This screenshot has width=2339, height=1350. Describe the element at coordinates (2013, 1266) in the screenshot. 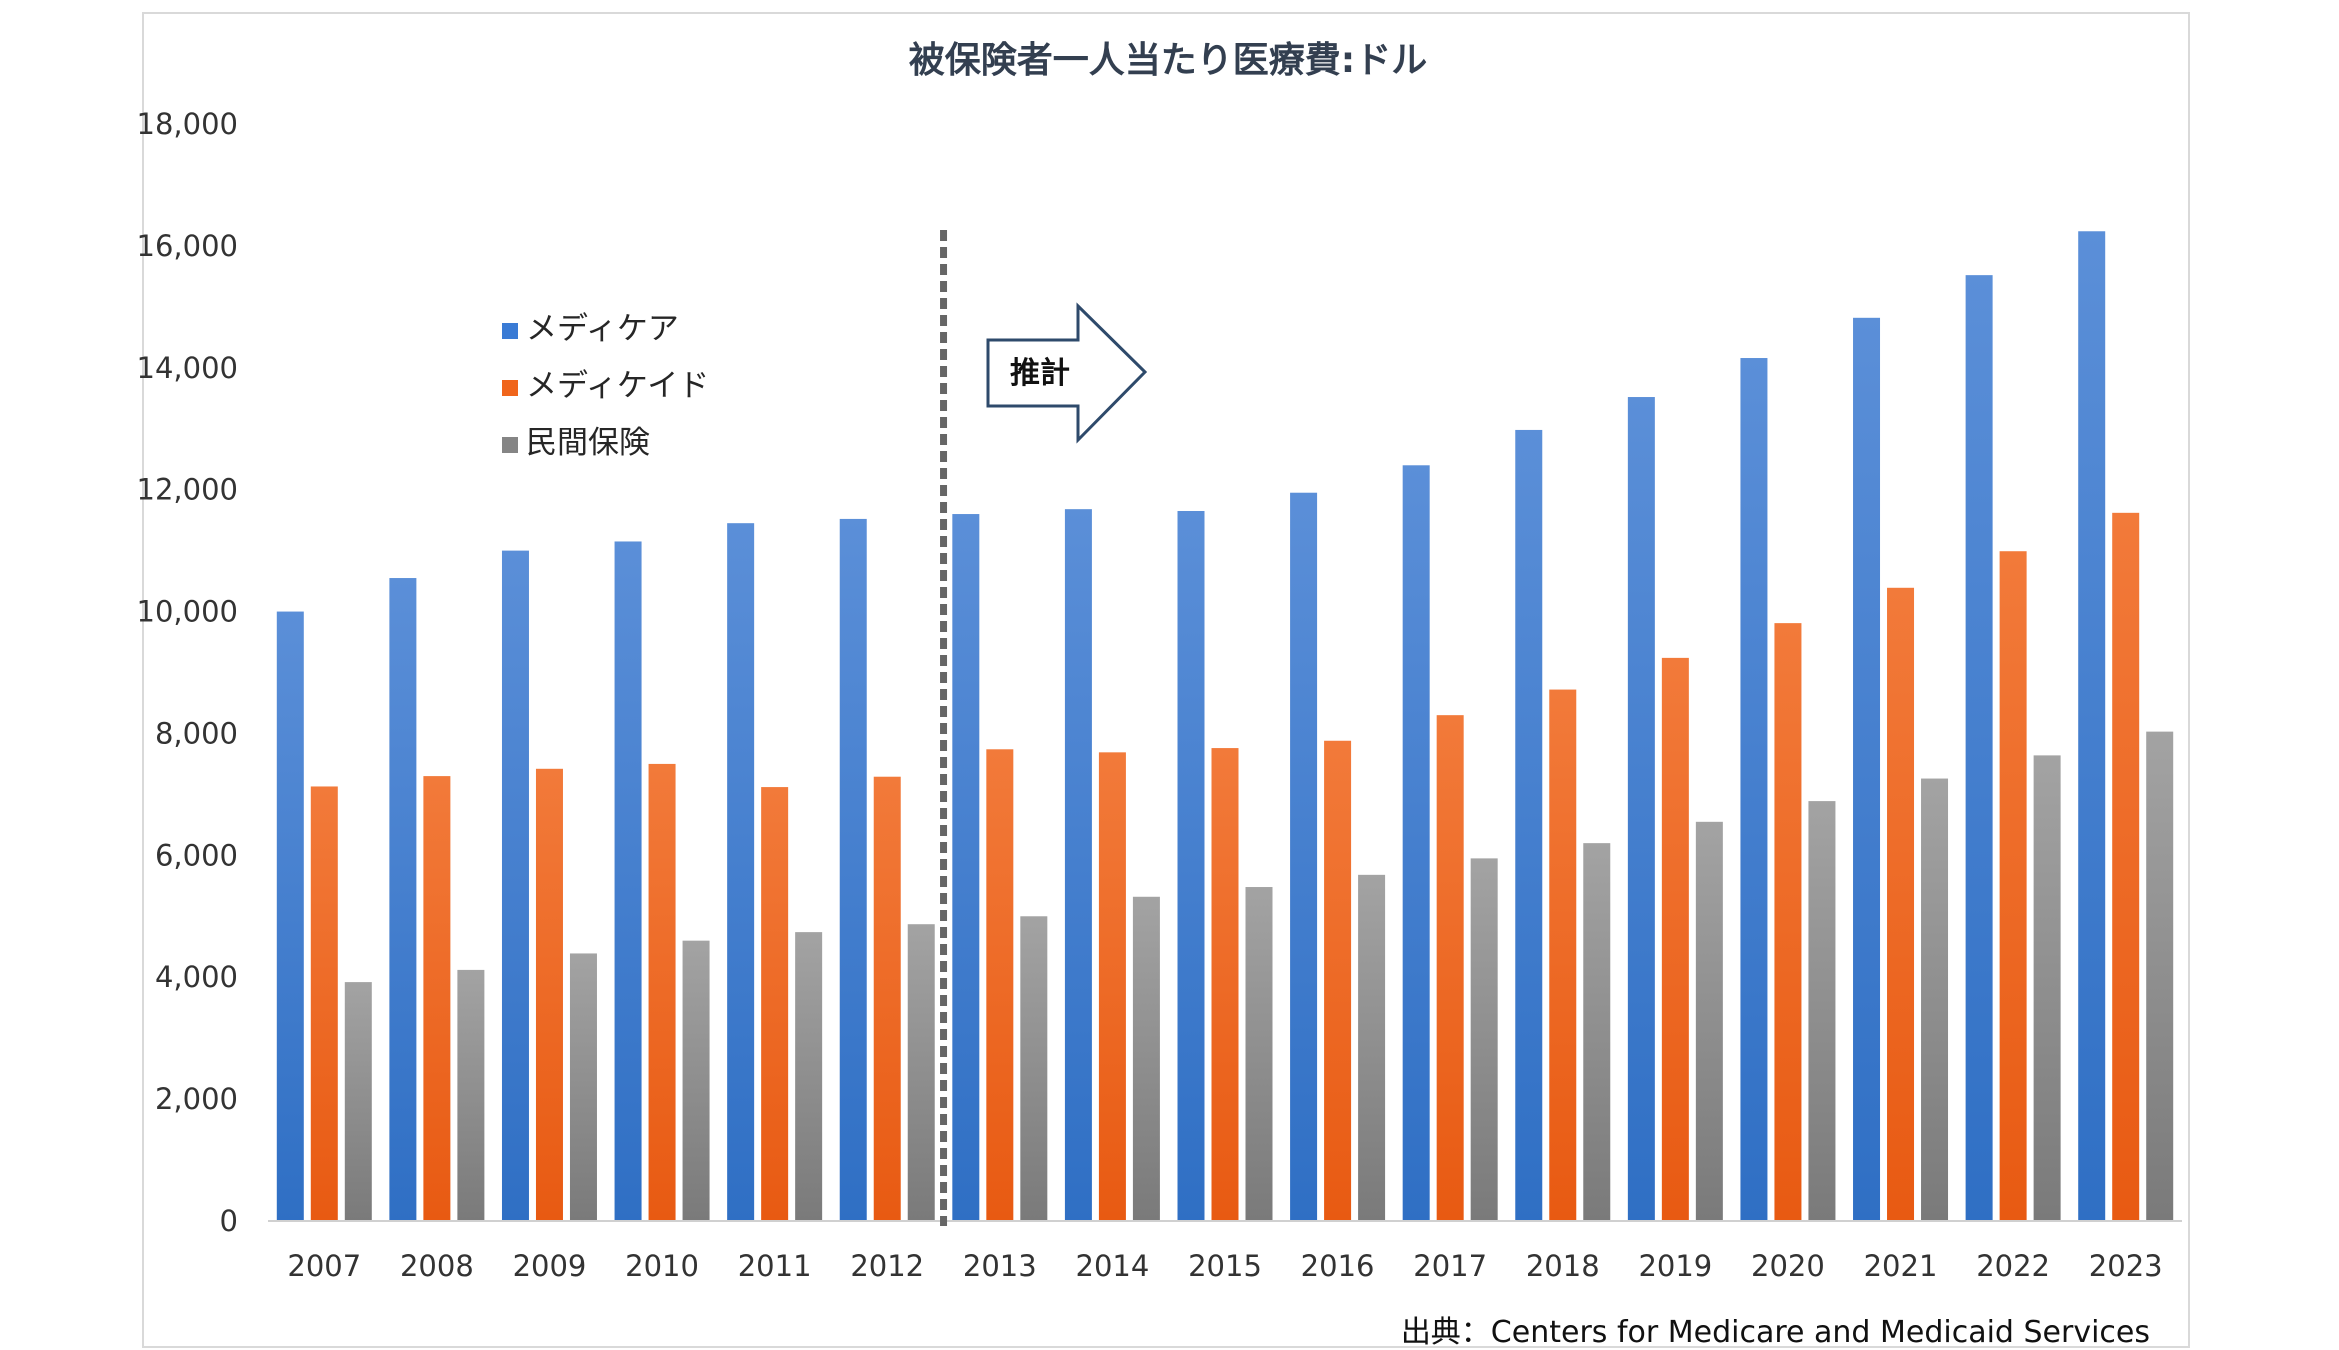

I see `x-tick-label: 2022` at that location.